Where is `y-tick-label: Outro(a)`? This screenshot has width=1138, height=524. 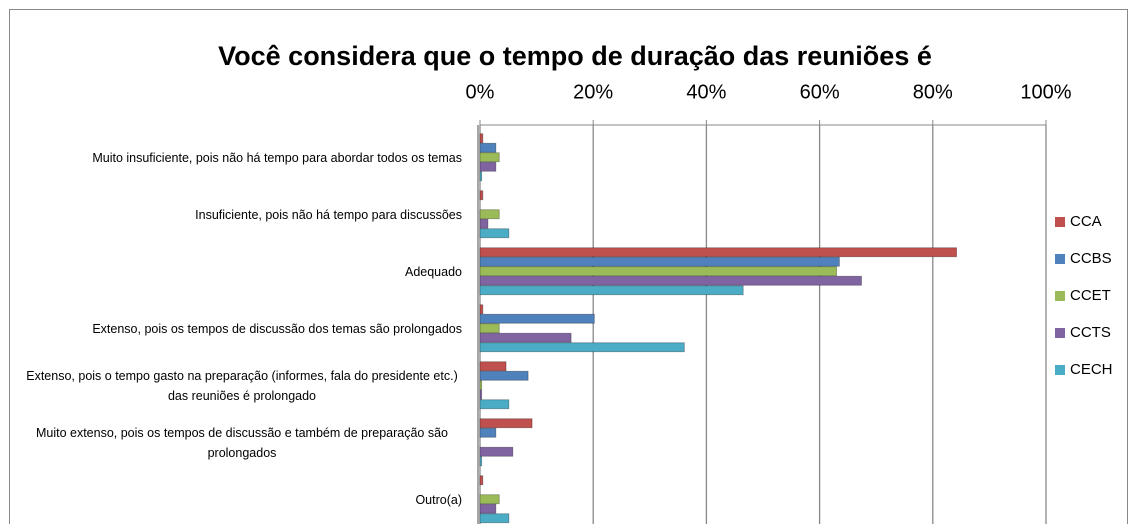
y-tick-label: Outro(a) is located at coordinates (241, 497).